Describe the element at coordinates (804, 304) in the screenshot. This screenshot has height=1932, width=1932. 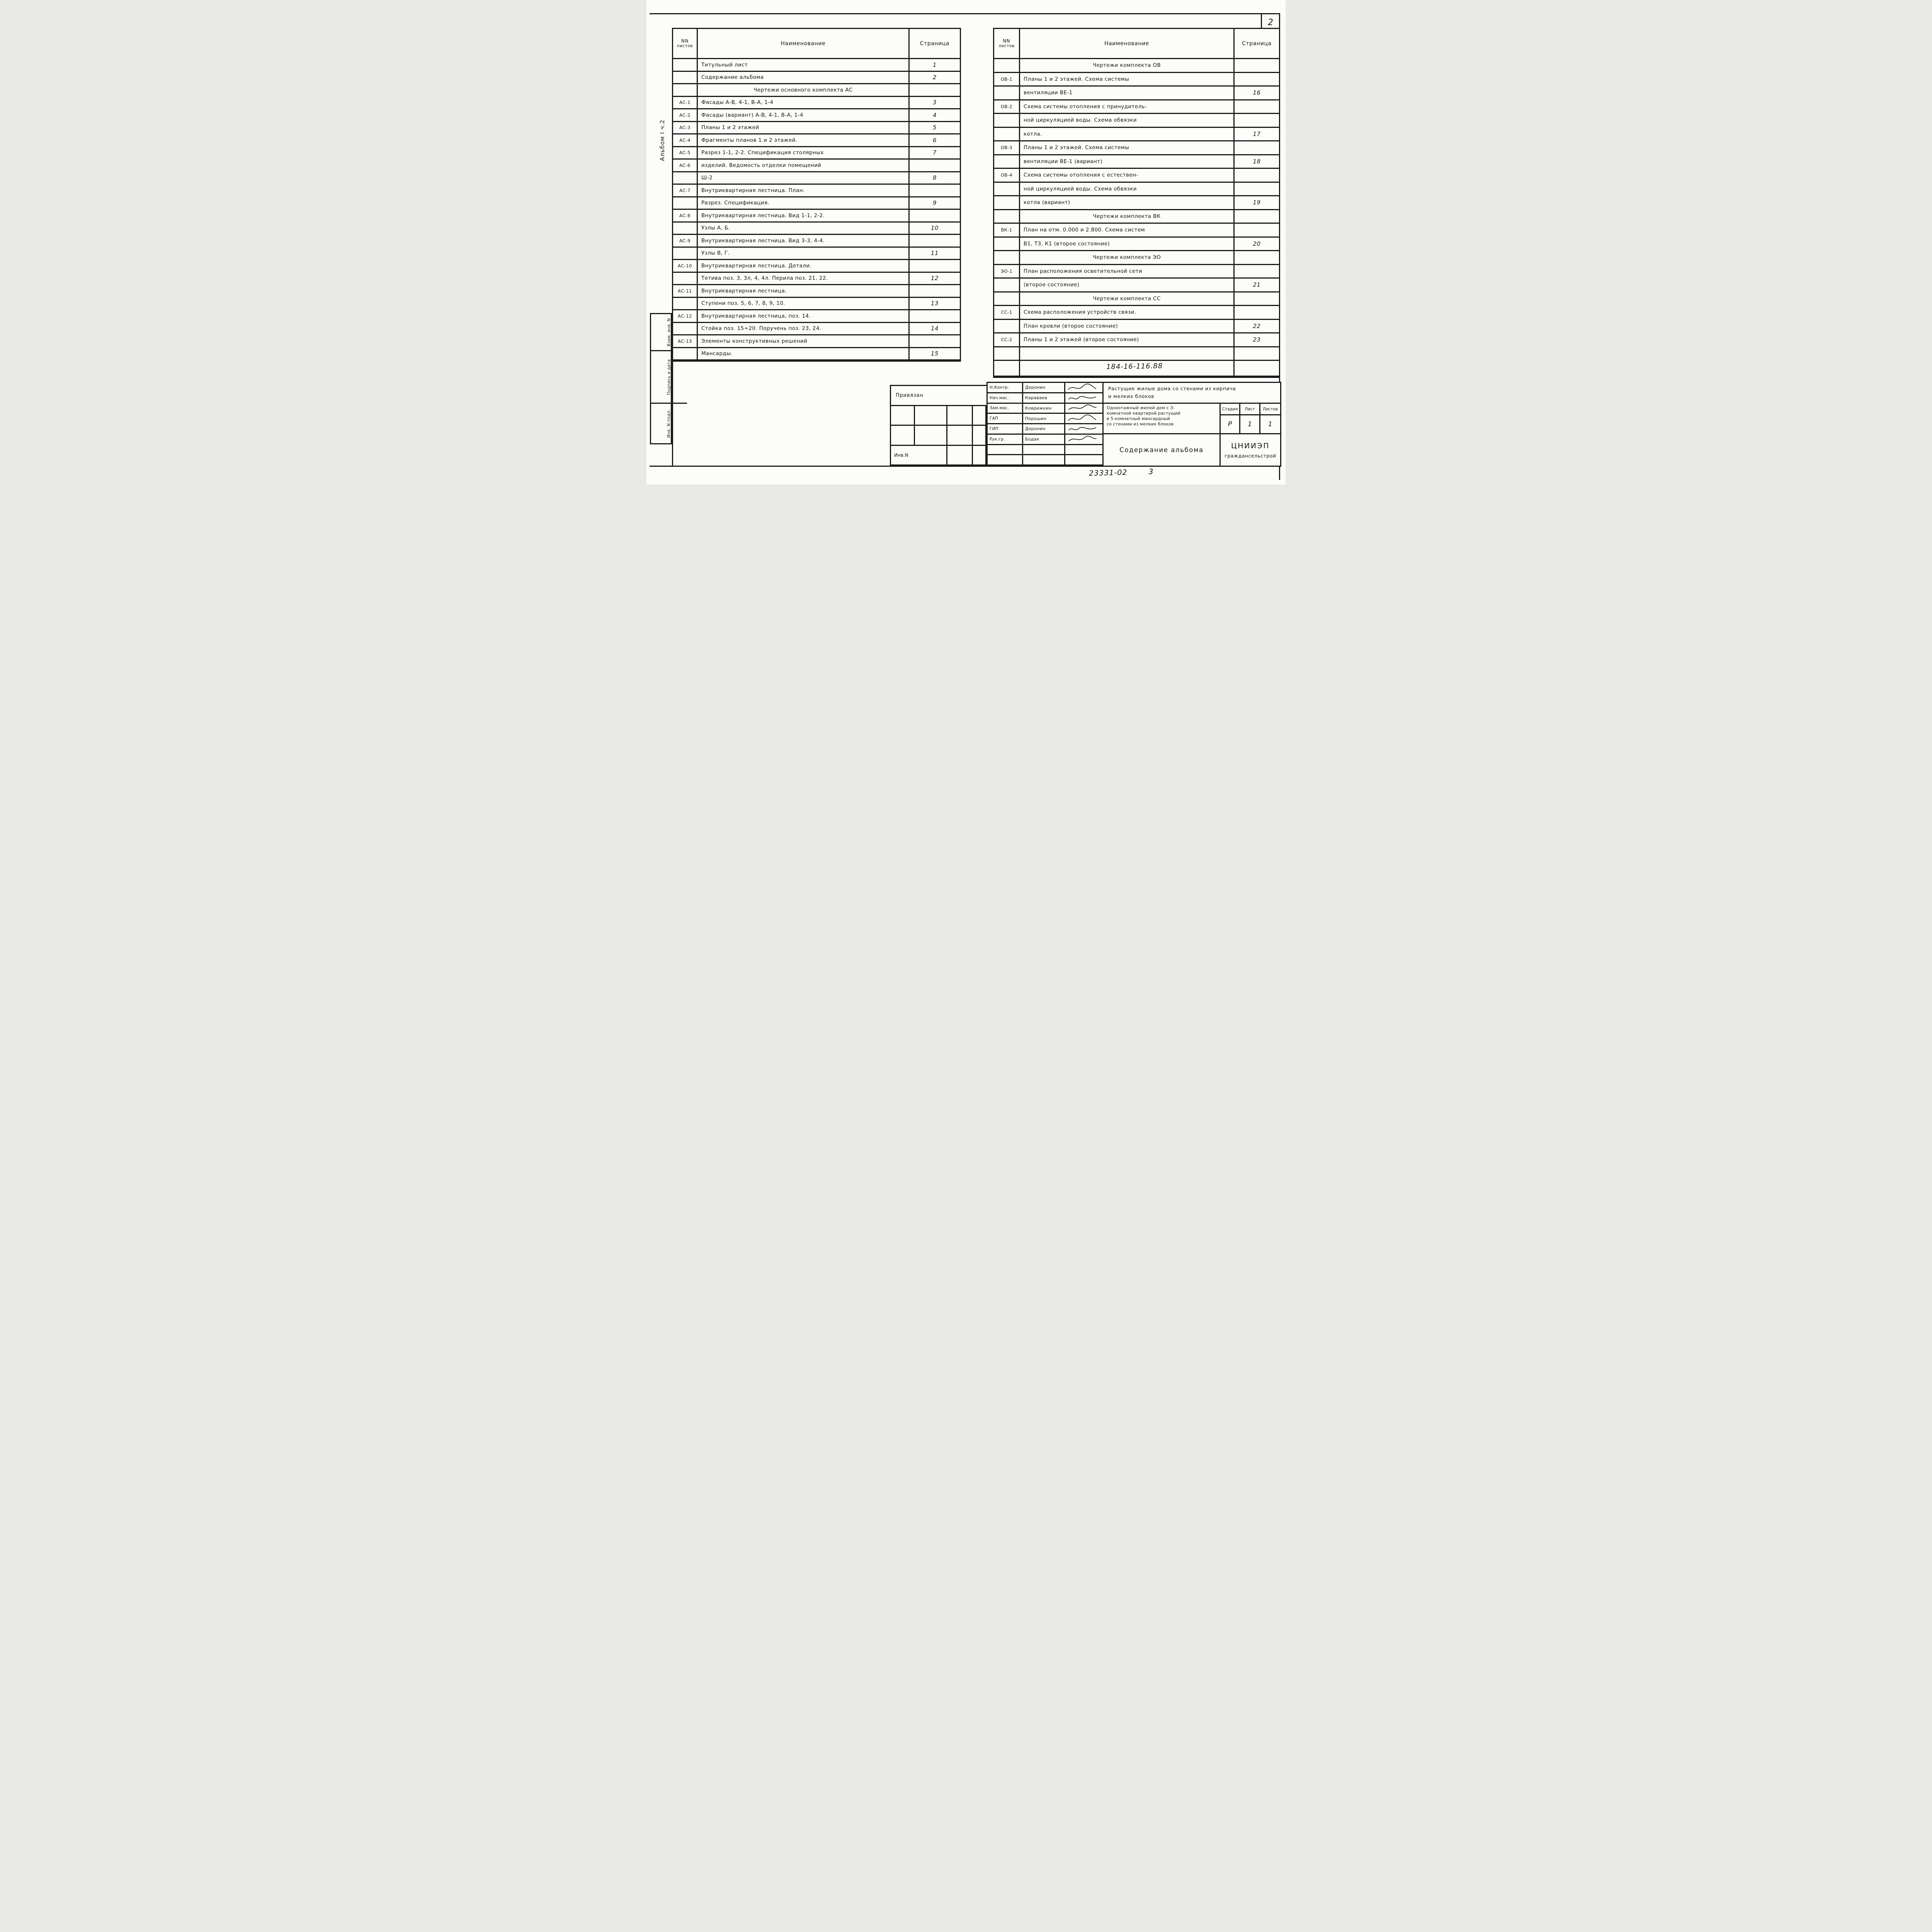
I see `row-title: Ступени поз. 5, 6, 7, 8, 9, 10.` at that location.